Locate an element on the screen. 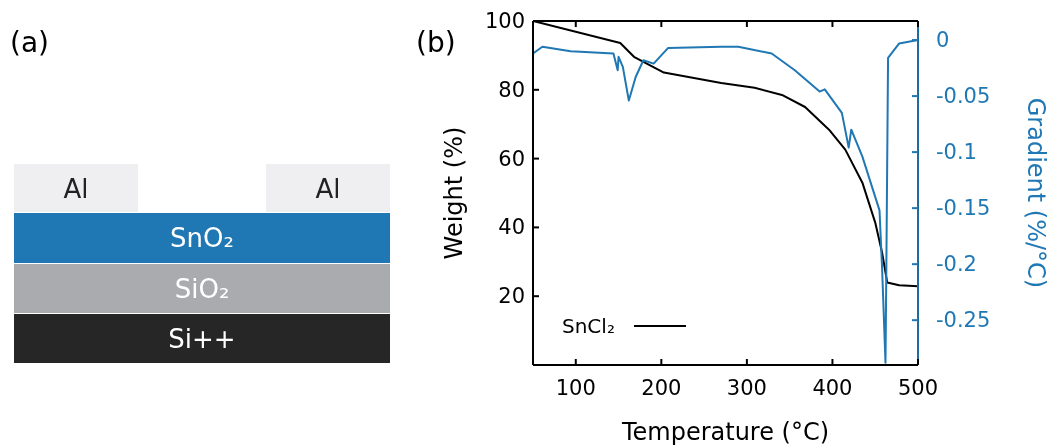  y-tick-label: 20 is located at coordinates (511, 296).